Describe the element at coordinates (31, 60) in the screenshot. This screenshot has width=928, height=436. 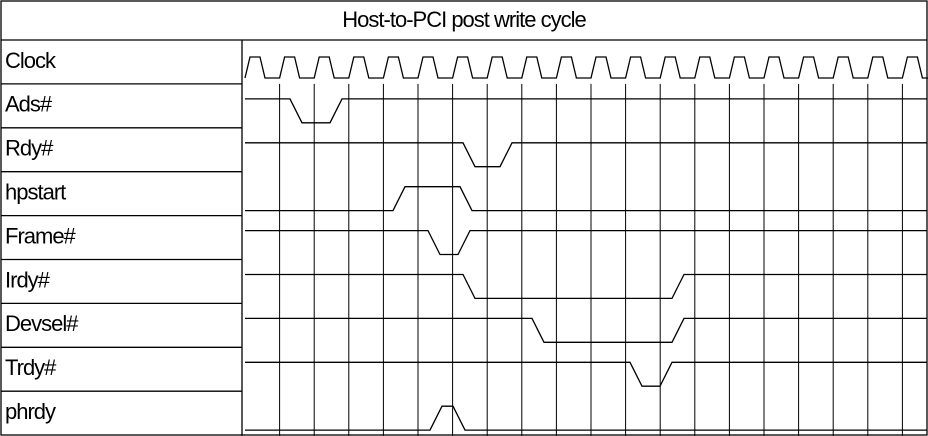
I see `signal-label: Clock` at that location.